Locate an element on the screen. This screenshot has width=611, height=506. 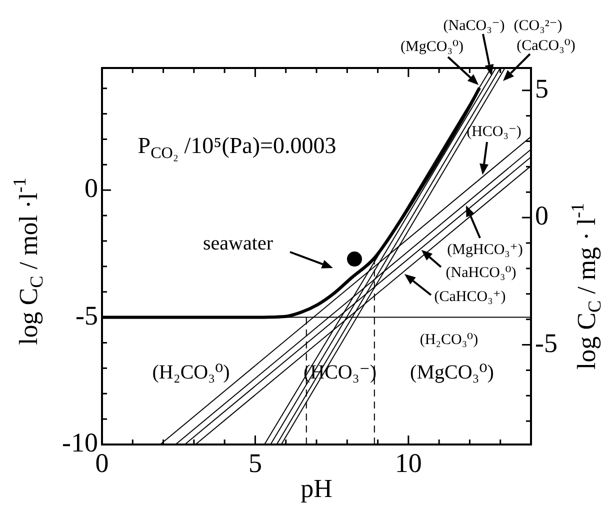
y-tick-label: 0 is located at coordinates (91, 188).